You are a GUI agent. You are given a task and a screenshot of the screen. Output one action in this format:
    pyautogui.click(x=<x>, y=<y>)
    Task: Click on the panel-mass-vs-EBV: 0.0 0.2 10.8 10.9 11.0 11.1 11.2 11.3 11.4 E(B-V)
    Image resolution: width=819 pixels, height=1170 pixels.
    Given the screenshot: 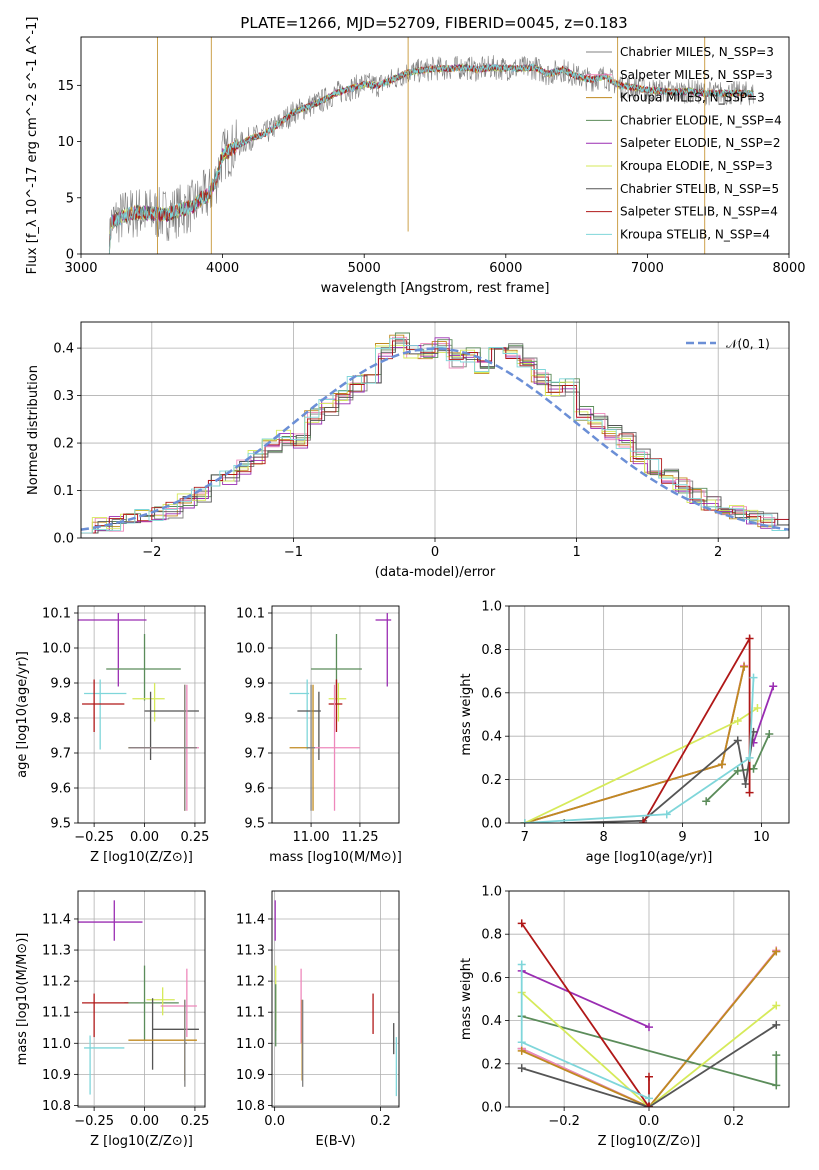 What is the action you would take?
    pyautogui.click(x=318, y=1019)
    